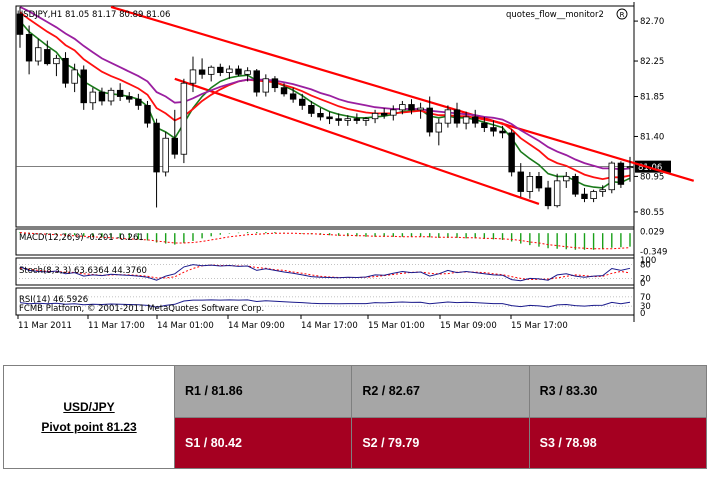 This screenshot has width=713, height=477. What do you see at coordinates (652, 98) in the screenshot?
I see `price-tick-label-2: 81.85` at bounding box center [652, 98].